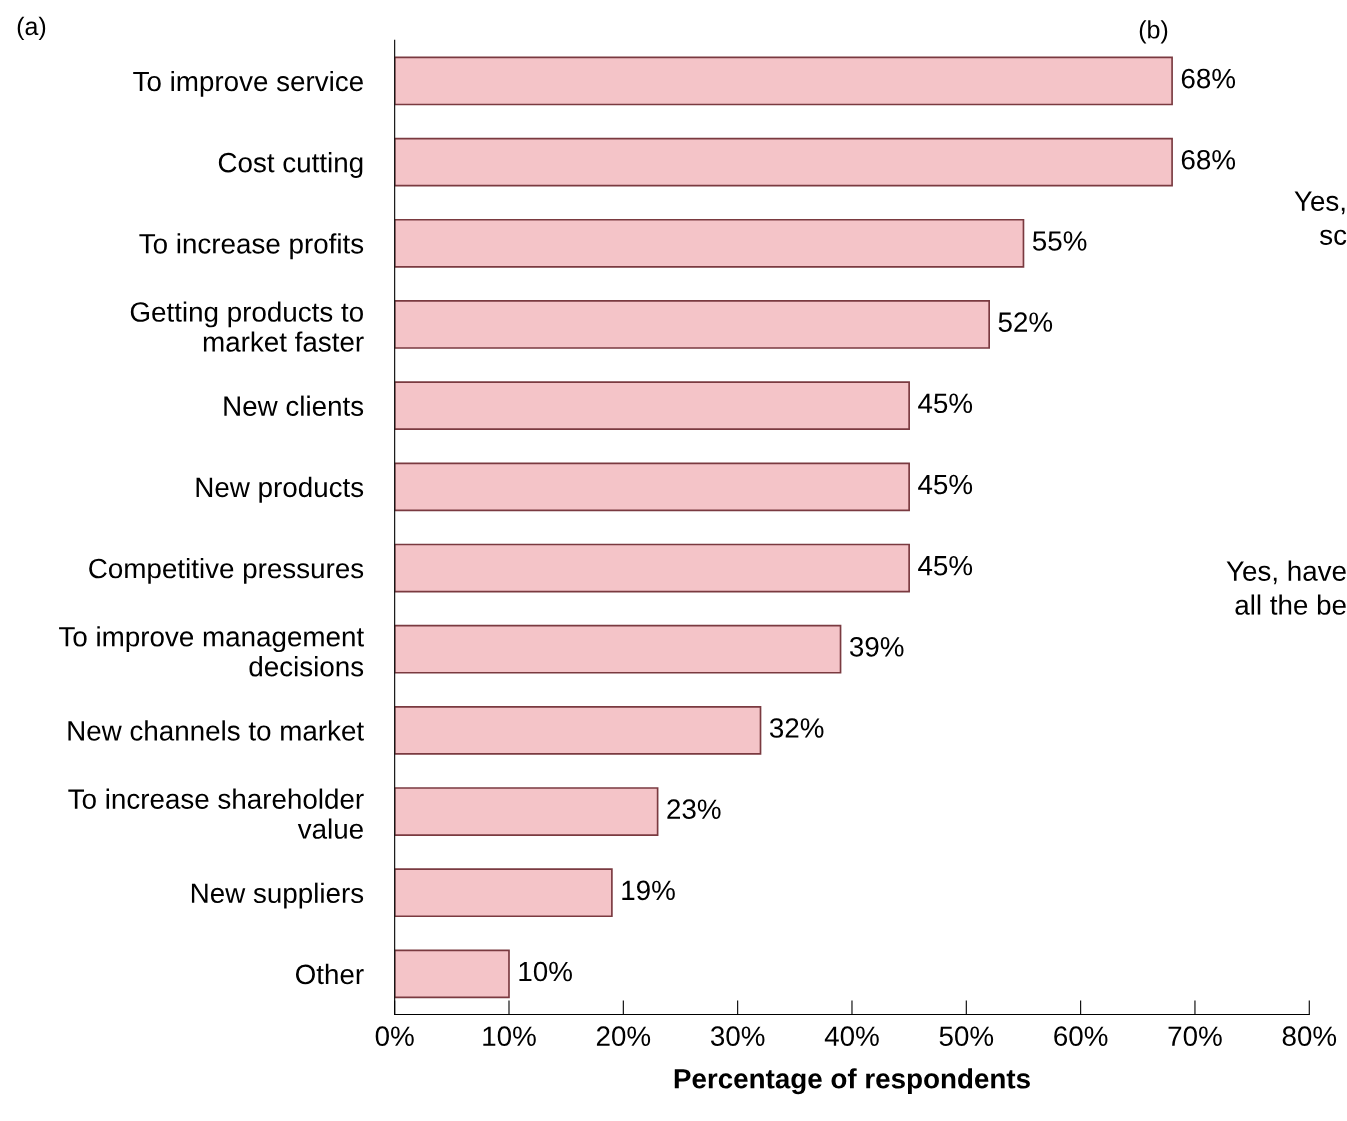 Image resolution: width=1347 pixels, height=1121 pixels. I want to click on data-label: 39%, so click(876, 646).